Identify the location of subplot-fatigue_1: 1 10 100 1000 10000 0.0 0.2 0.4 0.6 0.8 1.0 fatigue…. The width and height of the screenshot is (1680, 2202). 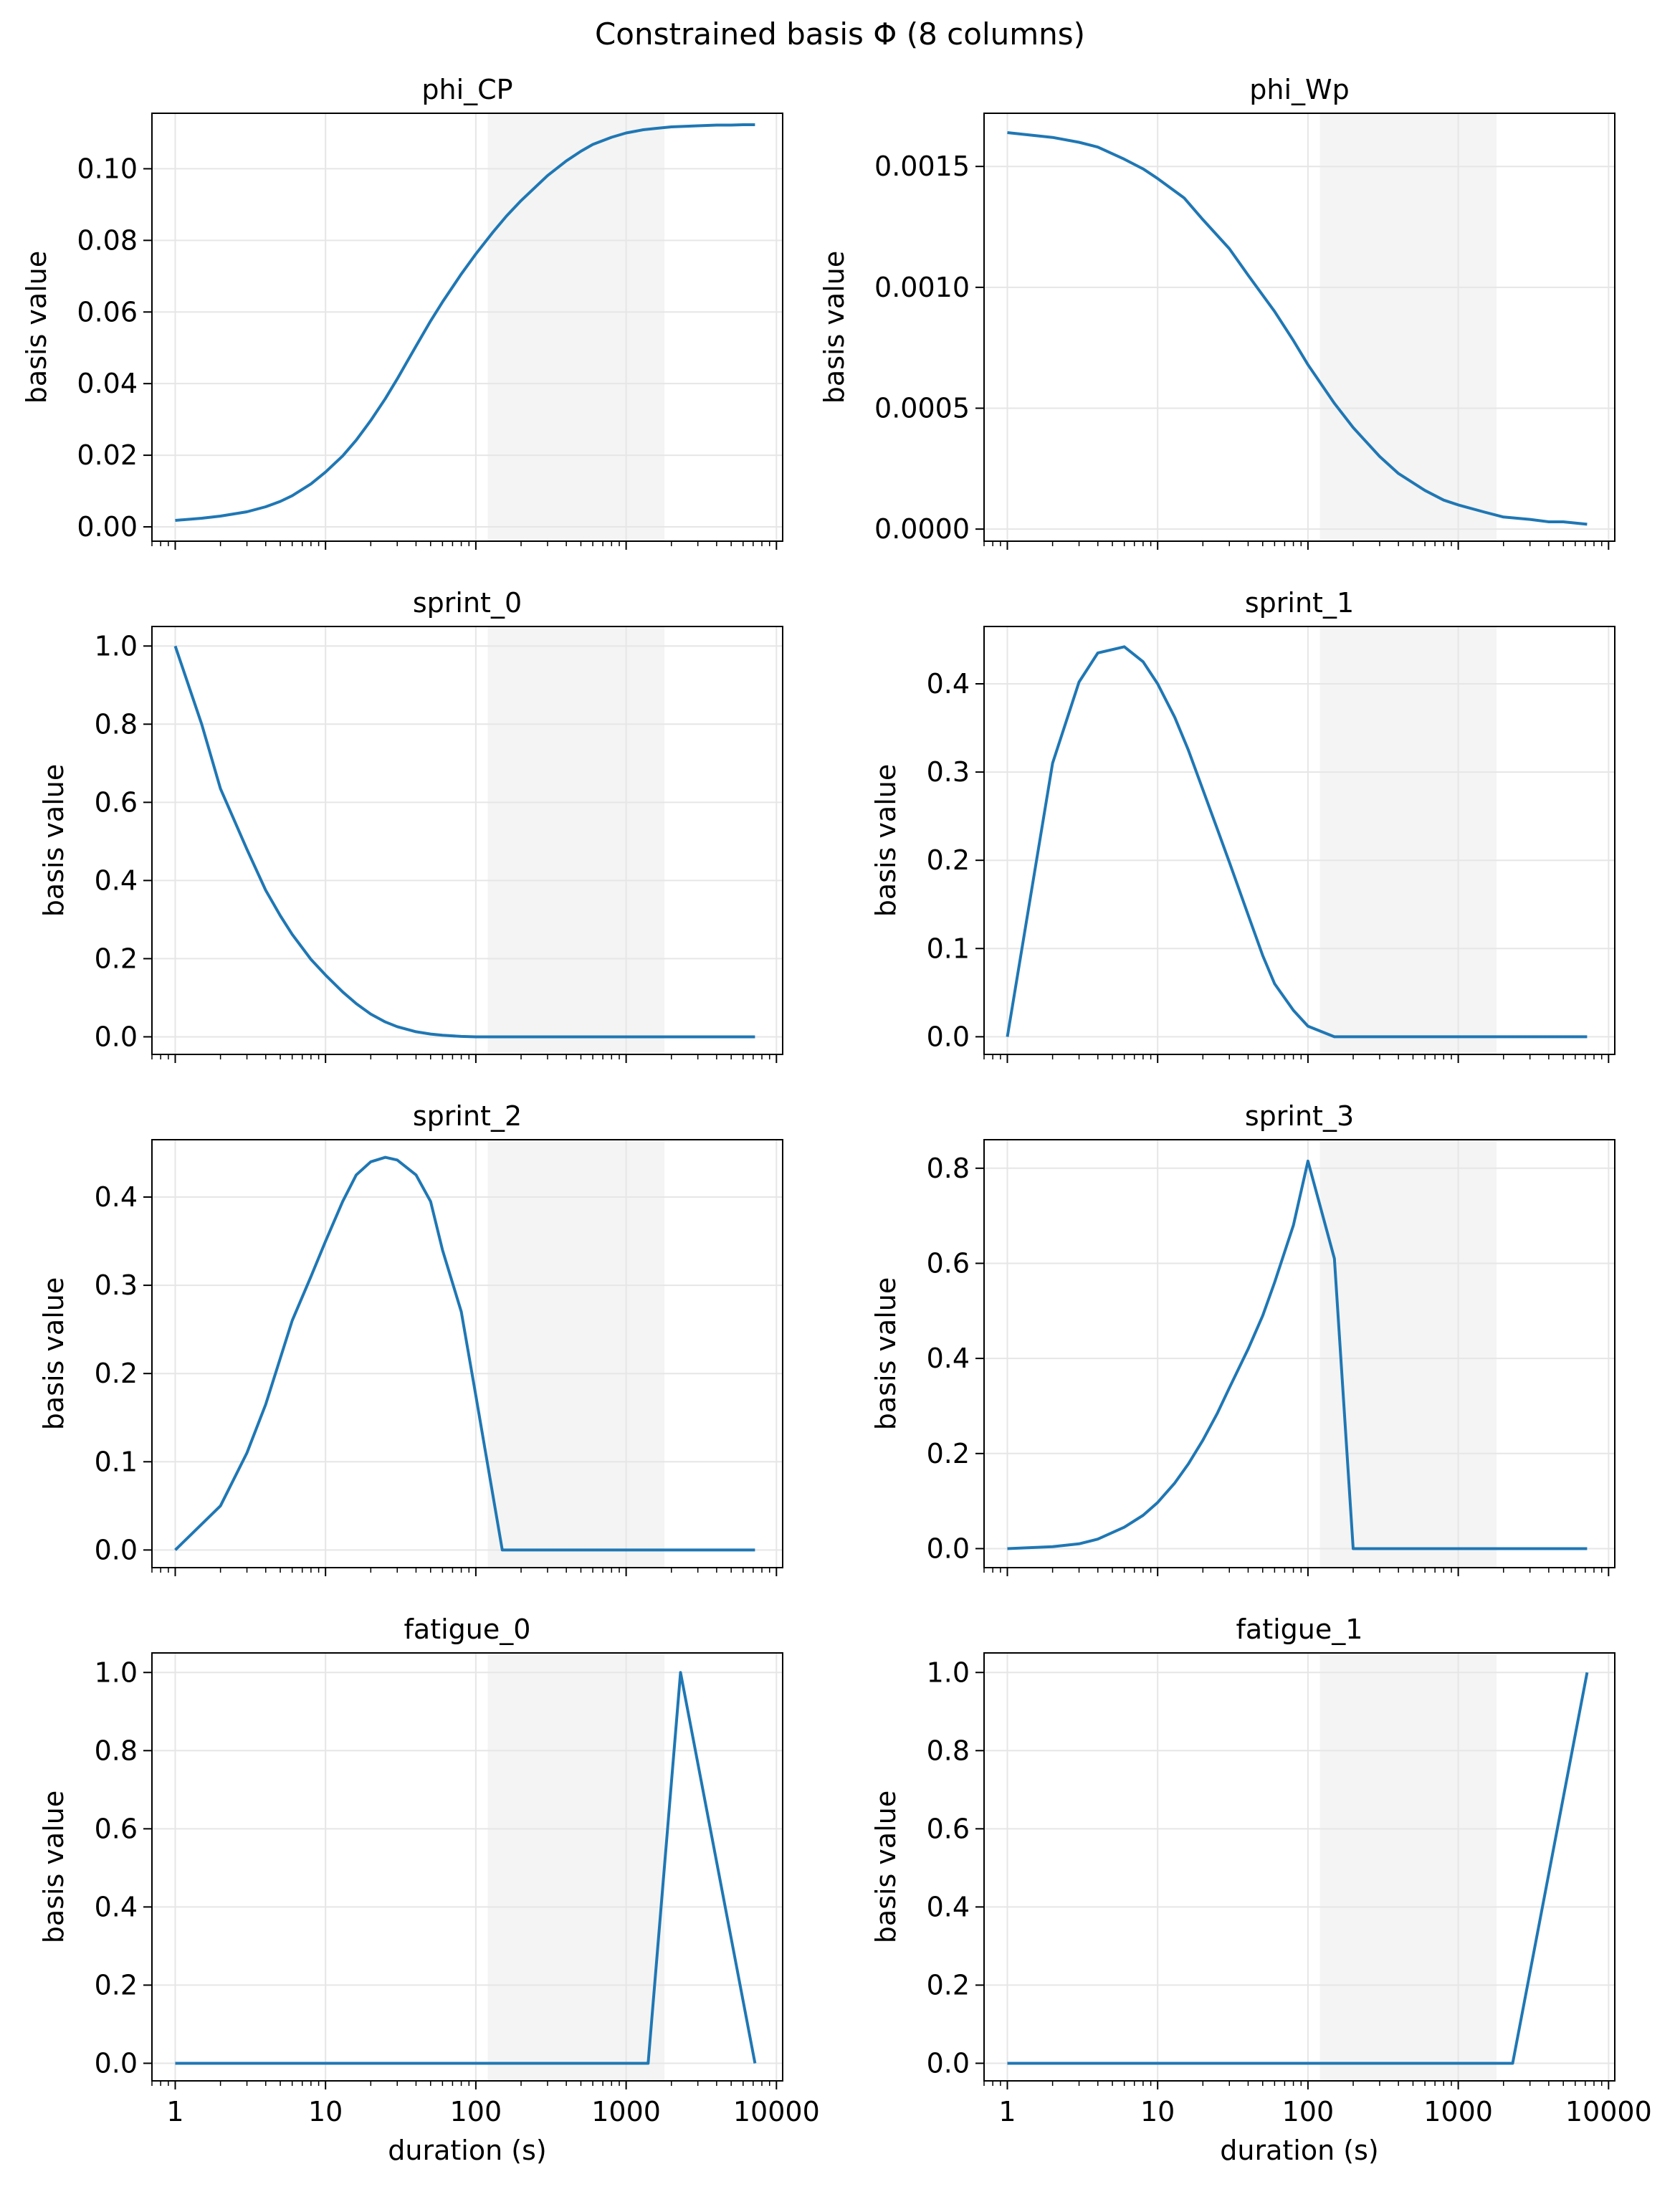
(1261, 1890).